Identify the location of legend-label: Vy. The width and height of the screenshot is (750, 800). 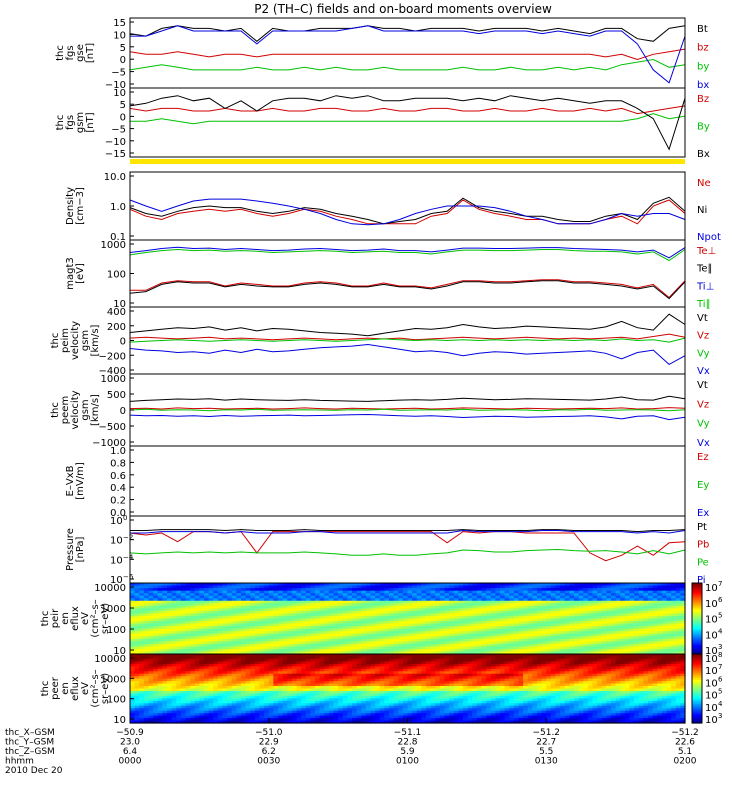
(703, 353).